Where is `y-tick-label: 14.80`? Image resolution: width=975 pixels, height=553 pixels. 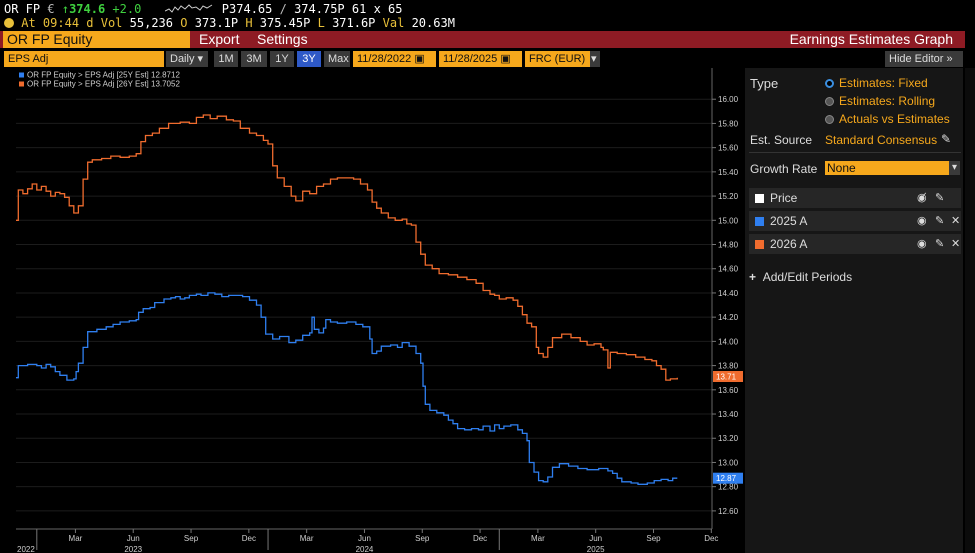
y-tick-label: 14.80 is located at coordinates (728, 245).